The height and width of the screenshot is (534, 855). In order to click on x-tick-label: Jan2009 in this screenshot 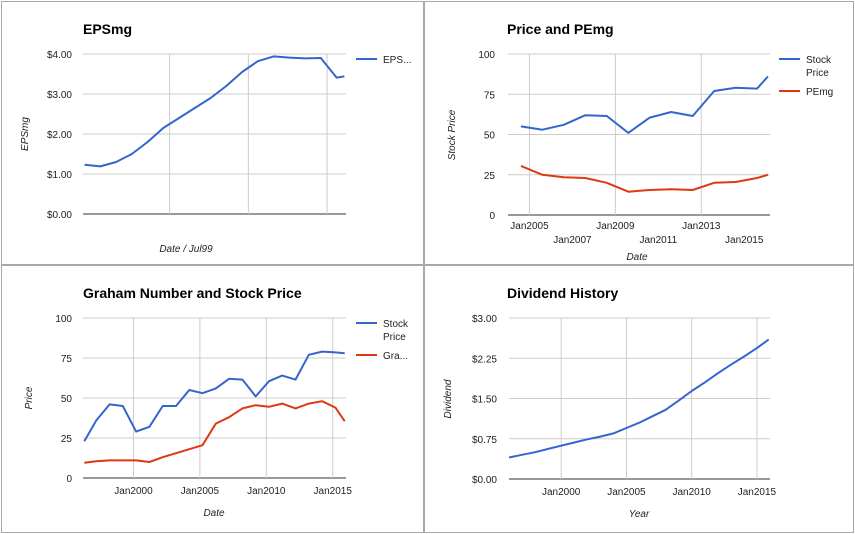, I will do `click(615, 226)`.